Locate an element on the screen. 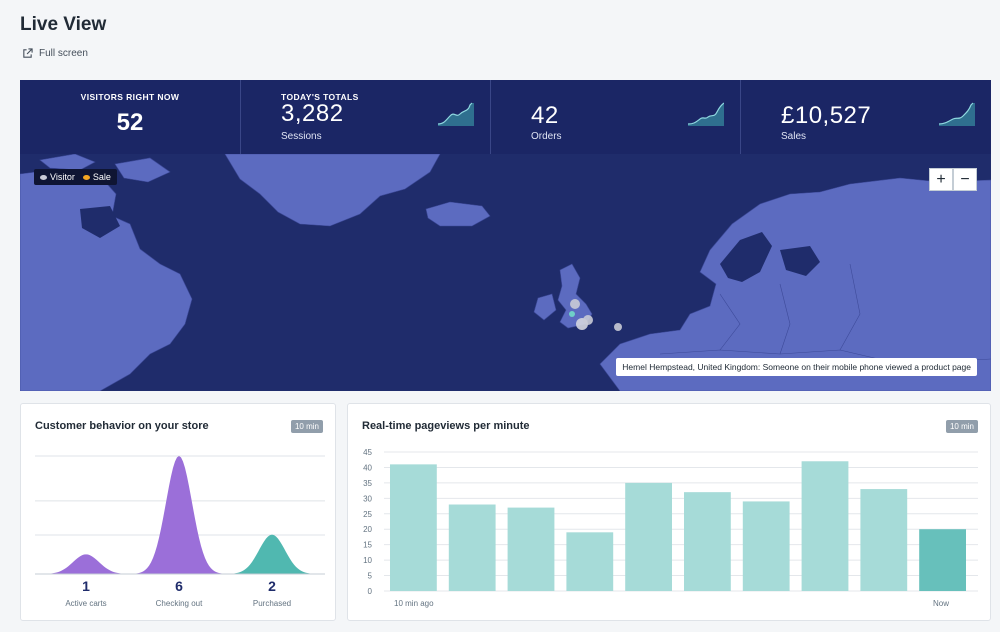  purchased-label: Purchased is located at coordinates (272, 603).